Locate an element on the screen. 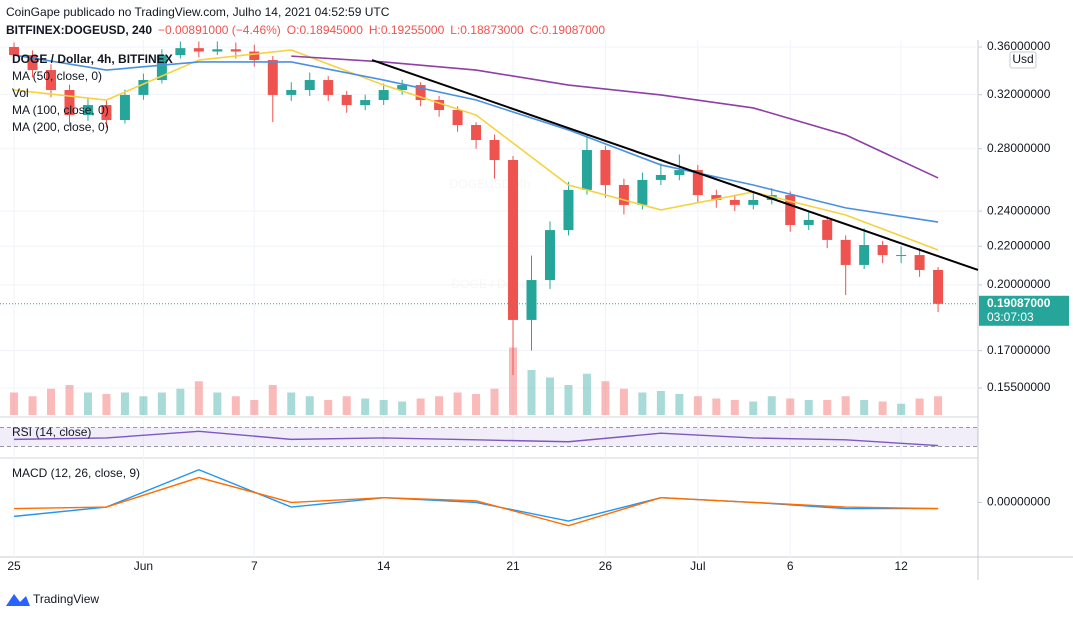 Image resolution: width=1073 pixels, height=617 pixels. ohlc-value: L:0.18873000 is located at coordinates (487, 30).